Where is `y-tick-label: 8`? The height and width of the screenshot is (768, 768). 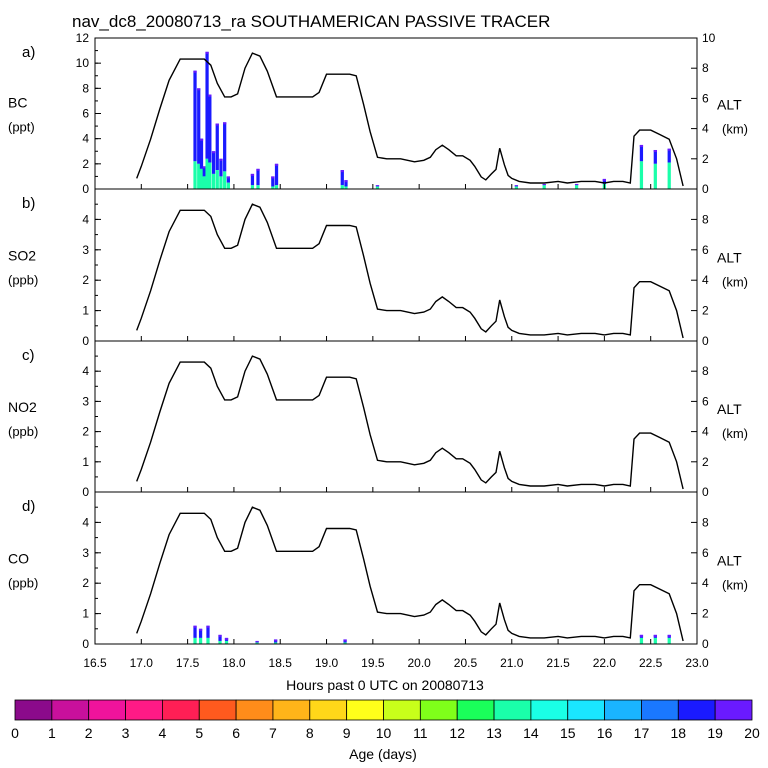
y-tick-label: 8 is located at coordinates (85, 88).